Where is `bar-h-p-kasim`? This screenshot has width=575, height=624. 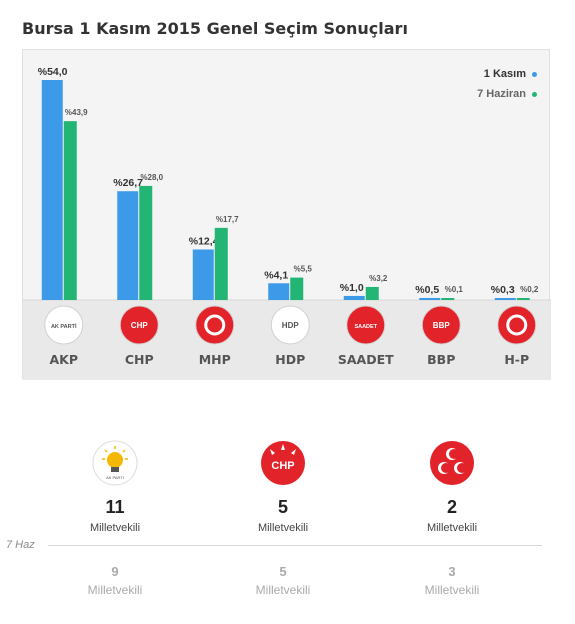 bar-h-p-kasim is located at coordinates (505, 299).